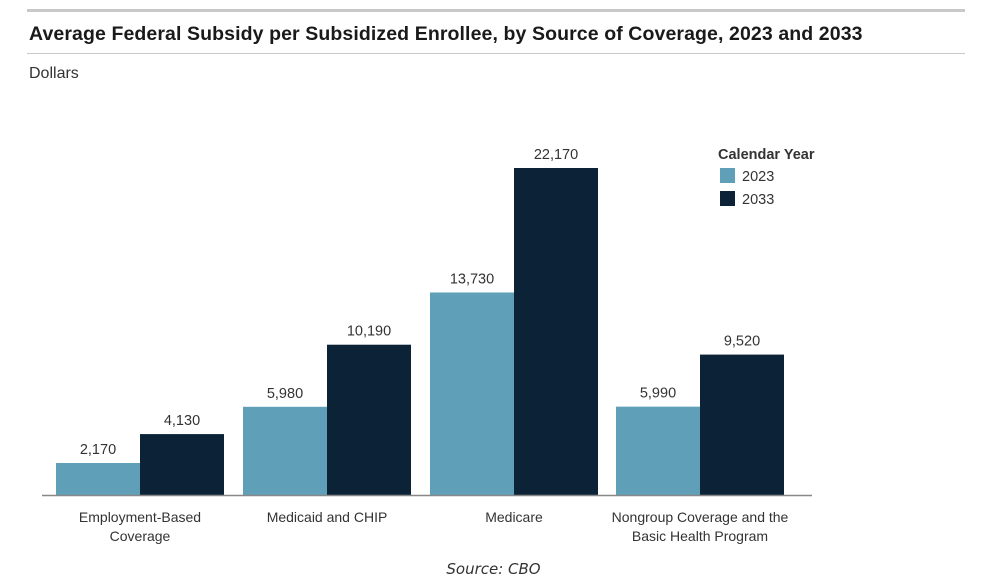 The height and width of the screenshot is (587, 987). Describe the element at coordinates (327, 517) in the screenshot. I see `category-label-1-0: Medicaid and CHIP` at that location.